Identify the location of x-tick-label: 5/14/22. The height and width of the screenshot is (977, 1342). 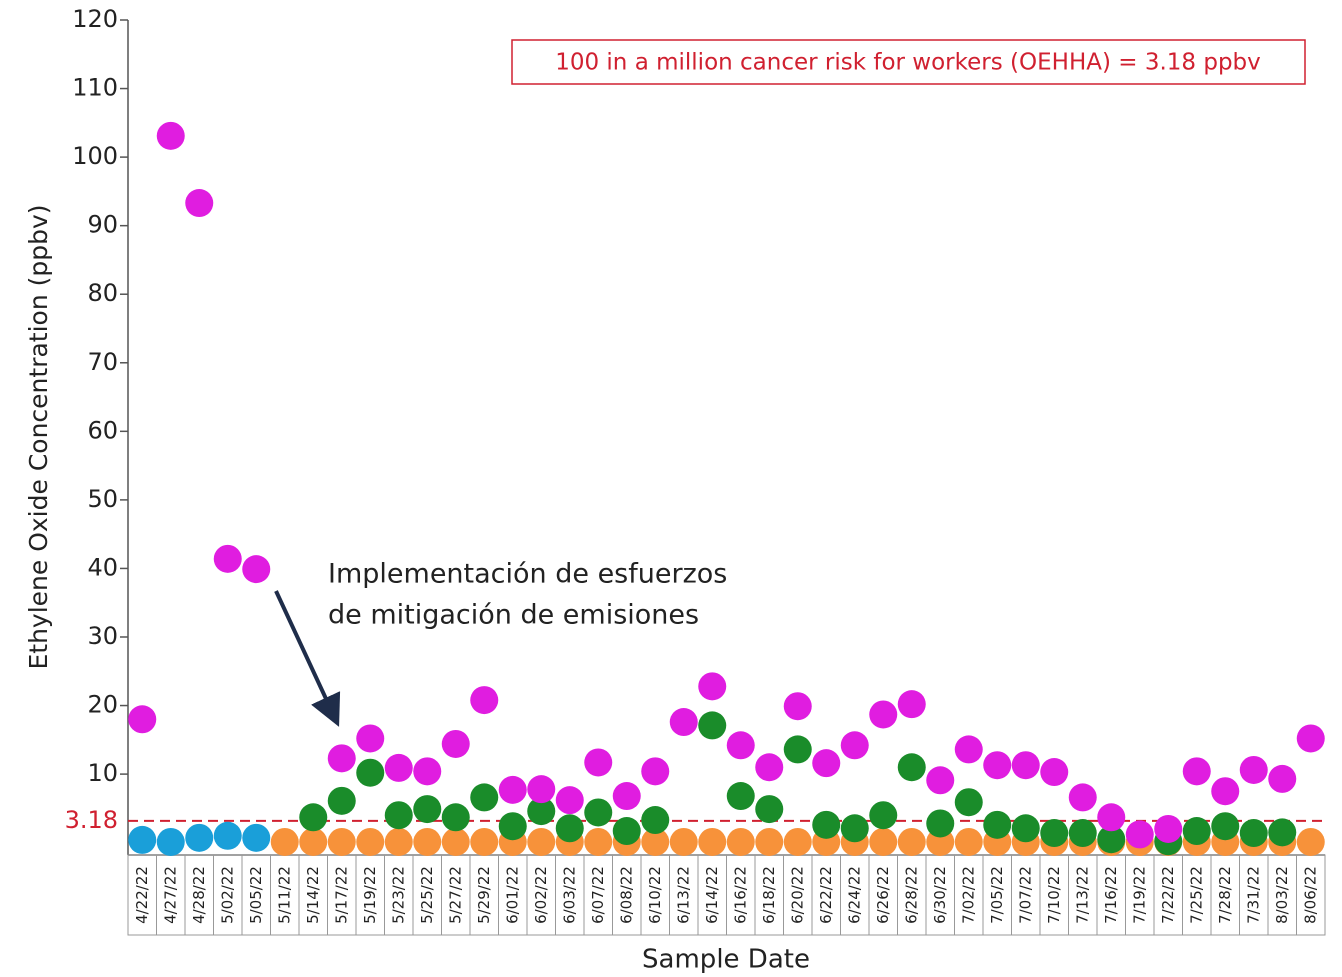
(313, 895).